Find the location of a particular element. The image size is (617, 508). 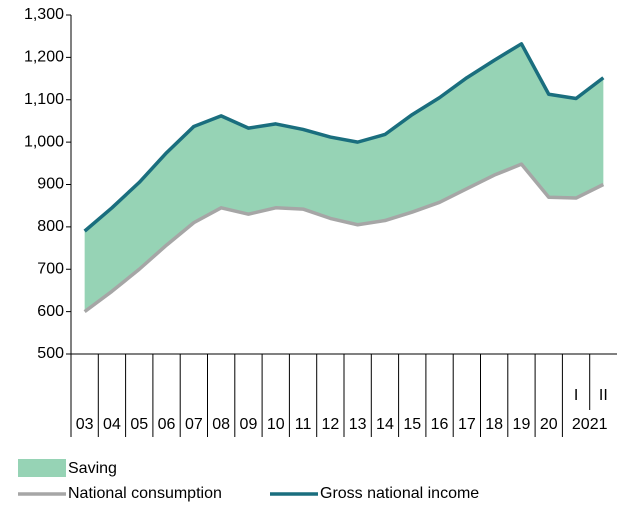

x-tick-label: 18 is located at coordinates (494, 424).